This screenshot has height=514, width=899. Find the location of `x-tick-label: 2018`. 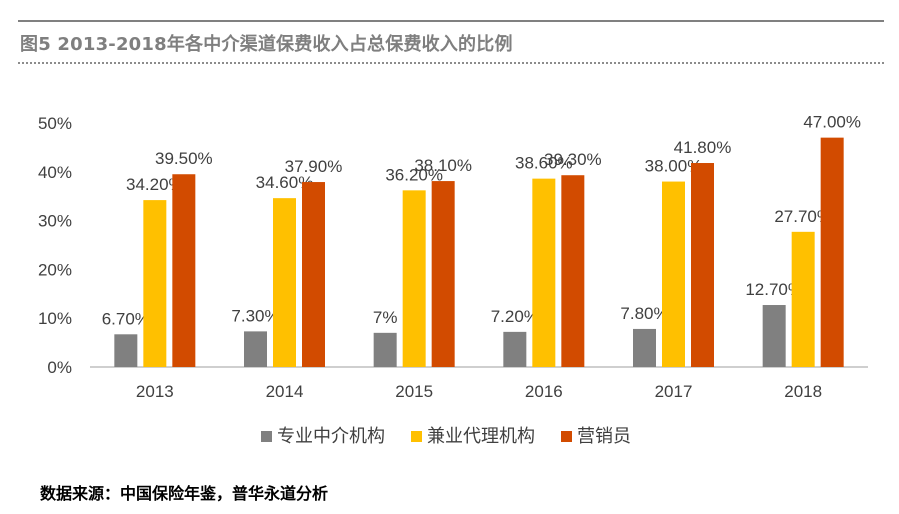

x-tick-label: 2018 is located at coordinates (803, 391).